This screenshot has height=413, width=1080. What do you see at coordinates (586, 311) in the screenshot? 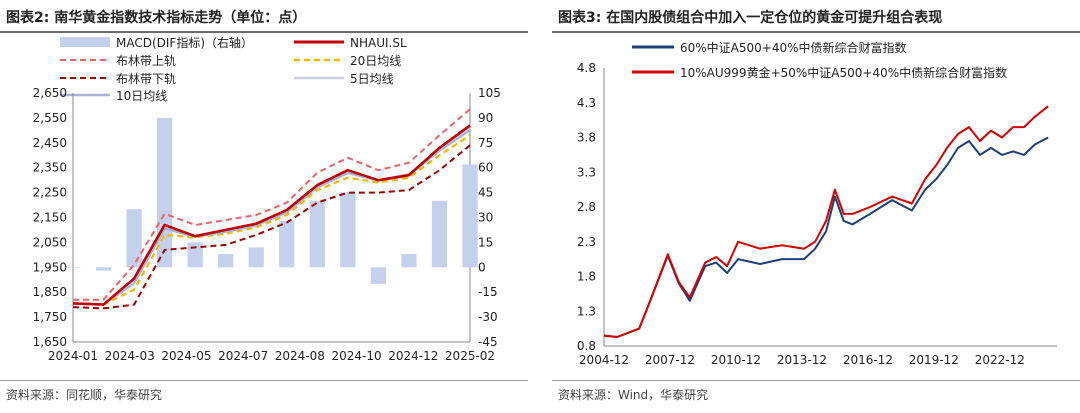
I see `right-ytick-label-1: 1.3` at bounding box center [586, 311].